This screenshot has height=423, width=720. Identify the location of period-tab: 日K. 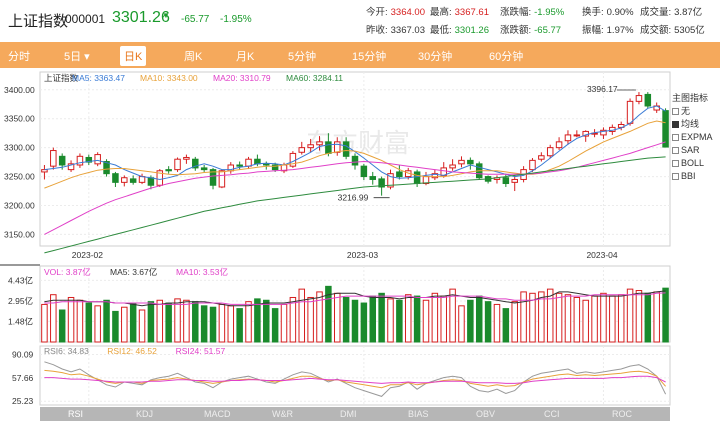
(133, 56).